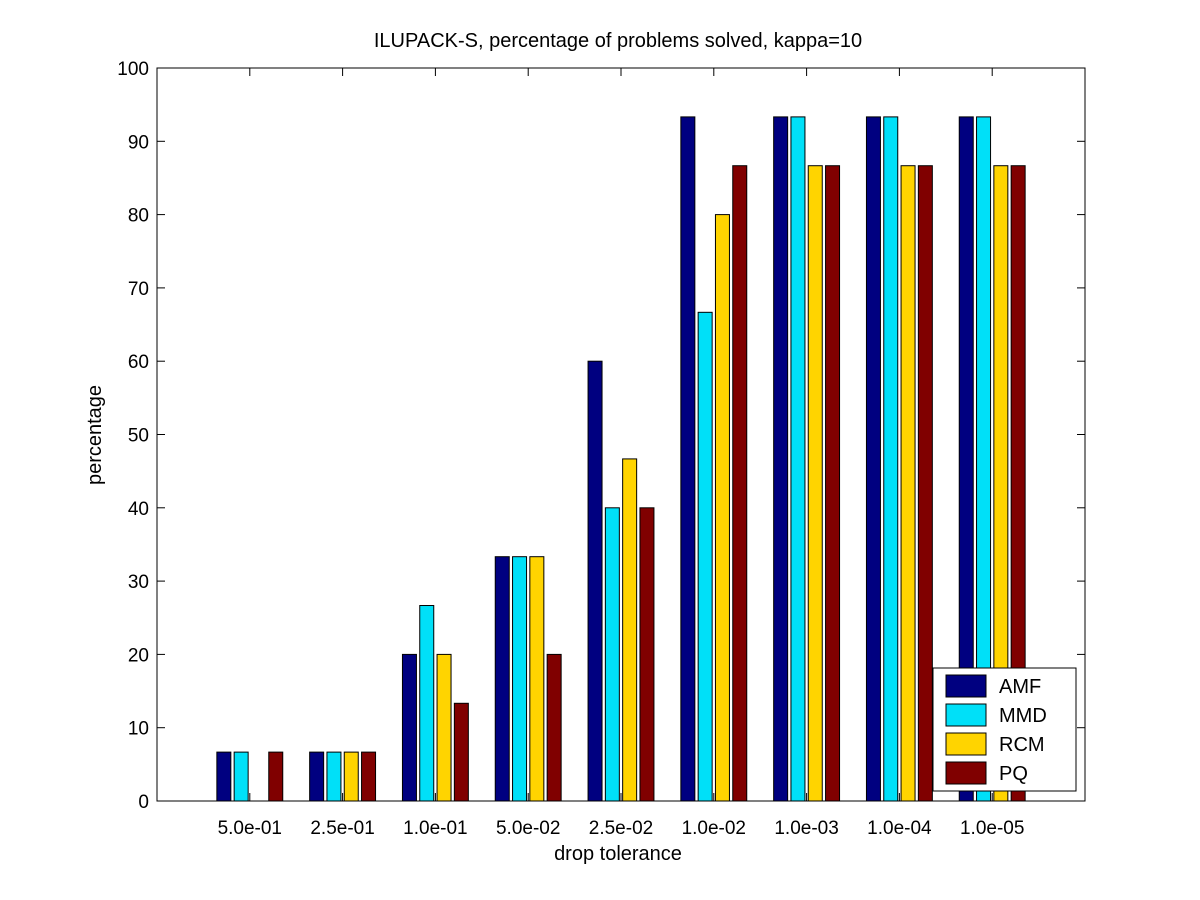  What do you see at coordinates (461, 752) in the screenshot?
I see `bar-pq-1.0e-01` at bounding box center [461, 752].